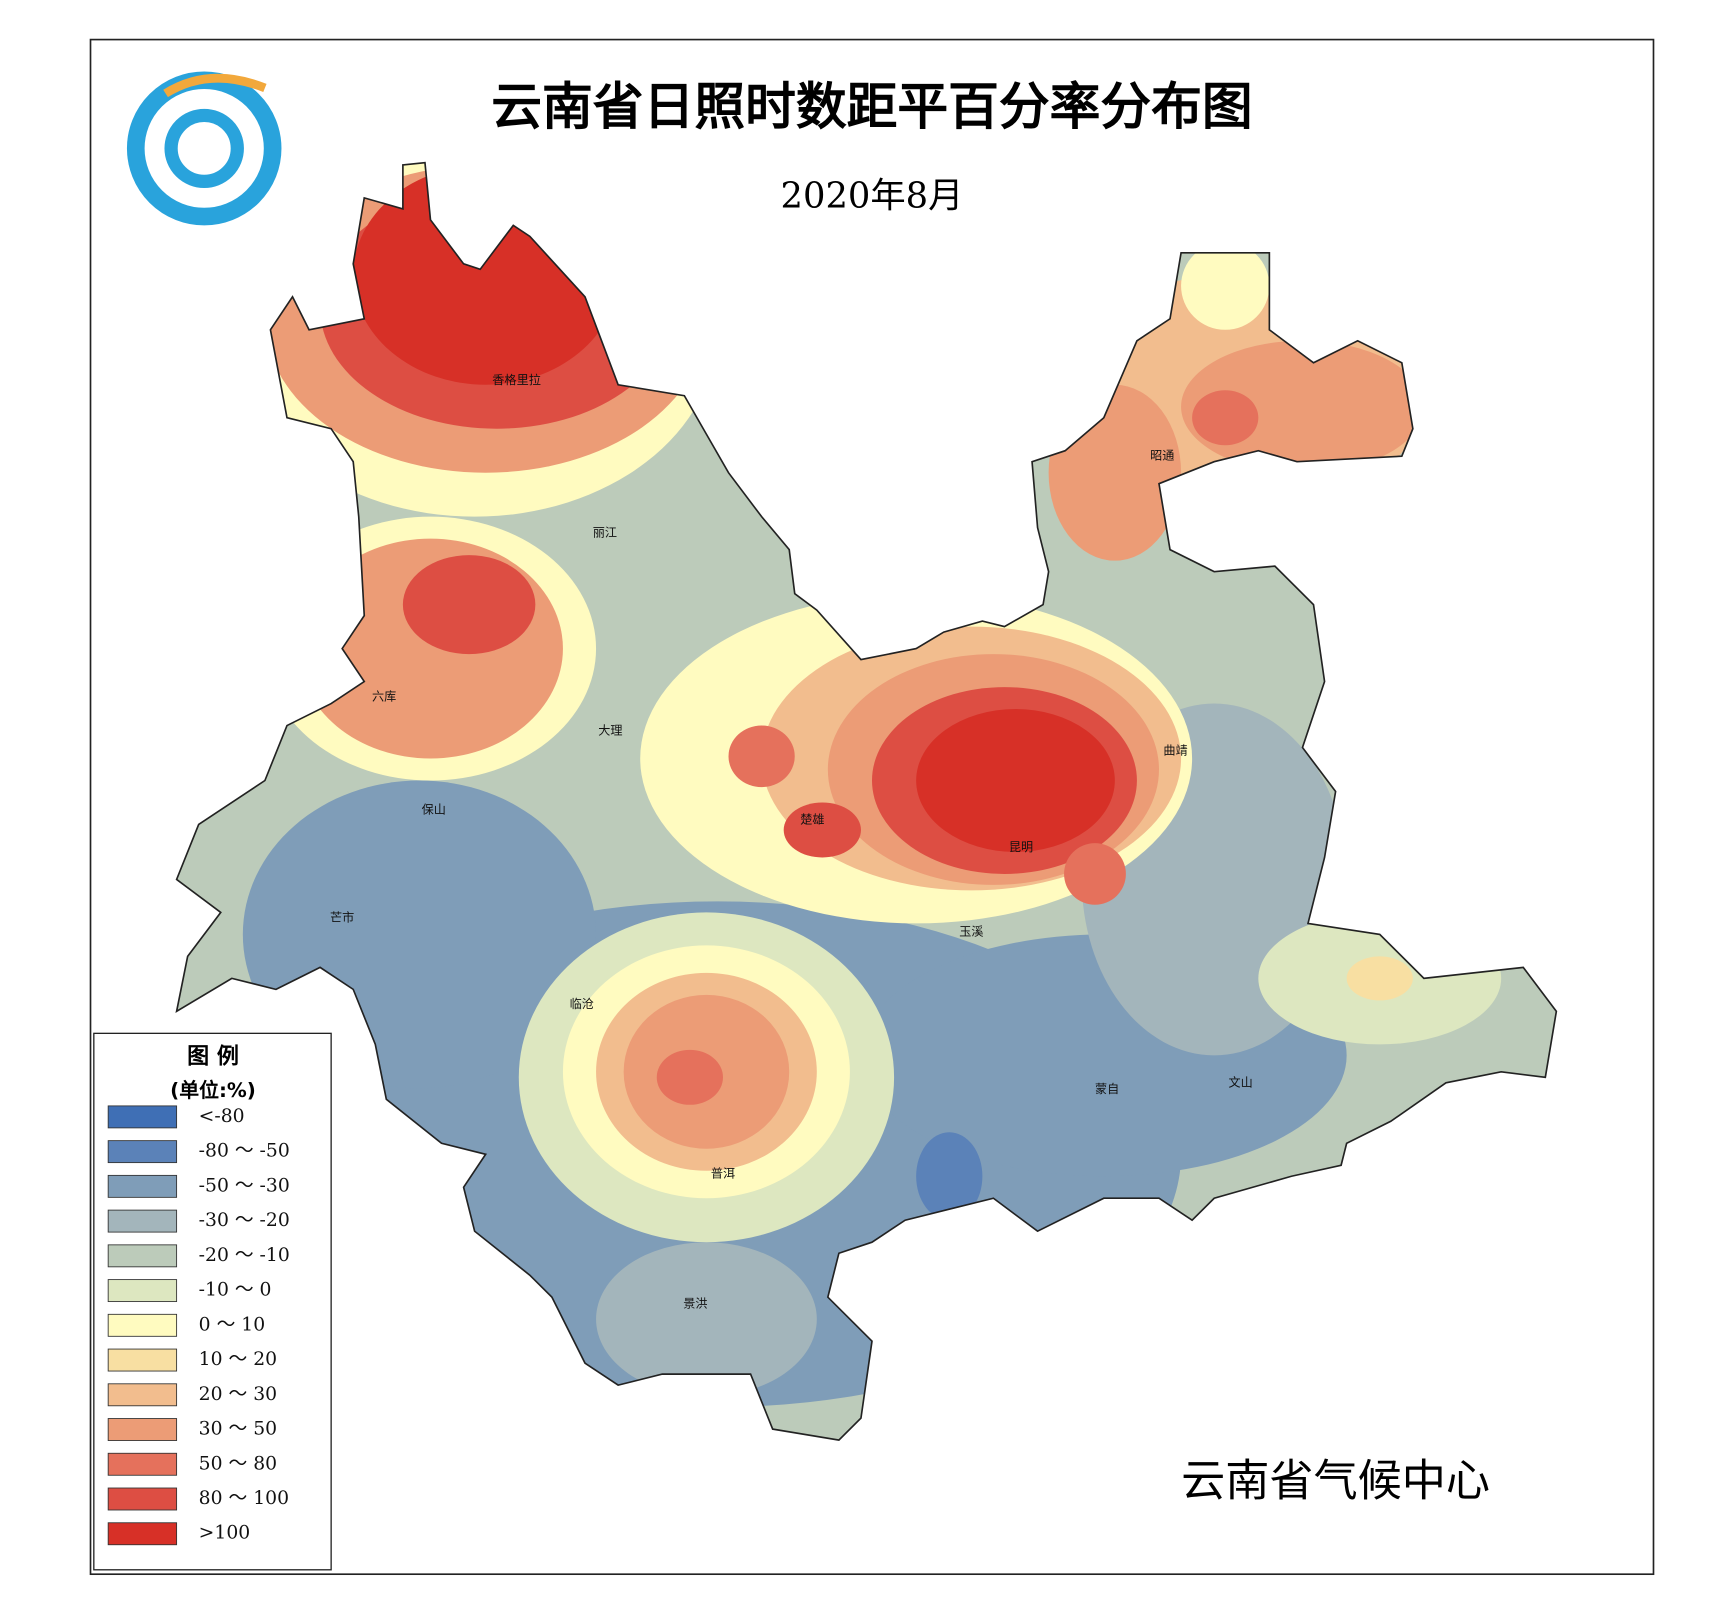 This screenshot has height=1605, width=1722. What do you see at coordinates (235, 1290) in the screenshot?
I see `legend-label: -10 ～ 0` at bounding box center [235, 1290].